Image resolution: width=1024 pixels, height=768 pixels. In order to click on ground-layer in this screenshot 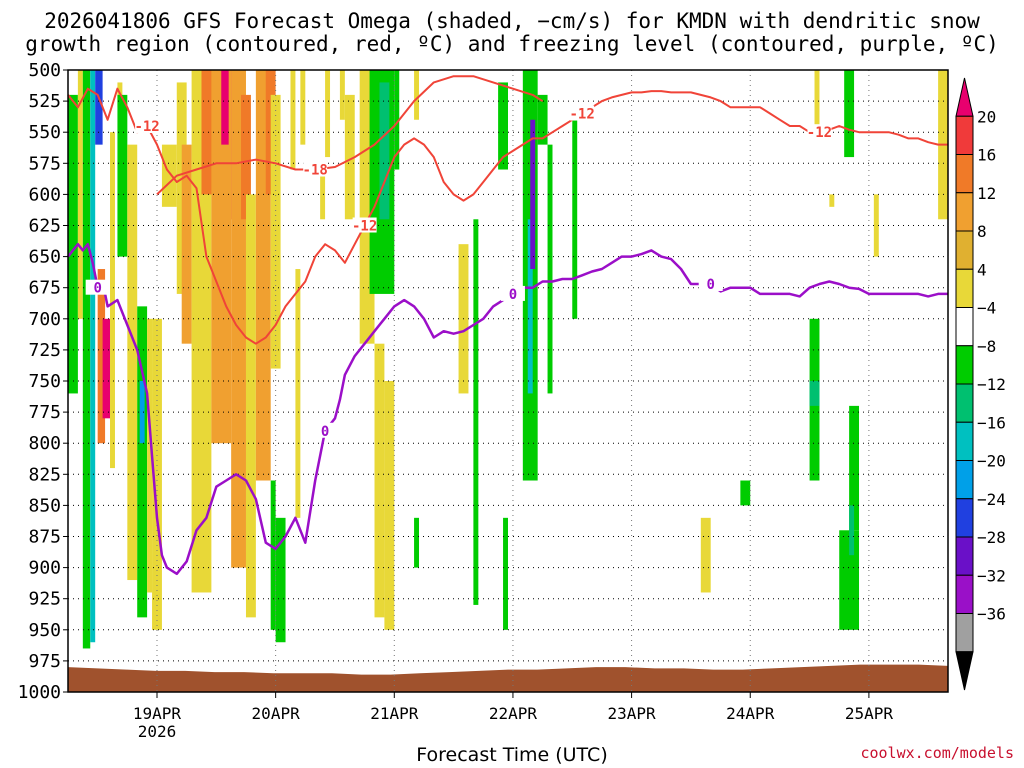, I will do `click(508, 678)`.